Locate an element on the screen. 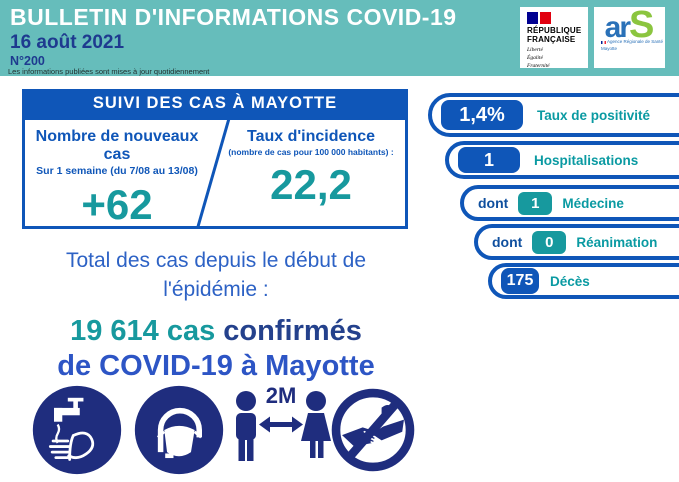  ars-subtitle: Agence Régionale de Santé Mayotte is located at coordinates (632, 45).